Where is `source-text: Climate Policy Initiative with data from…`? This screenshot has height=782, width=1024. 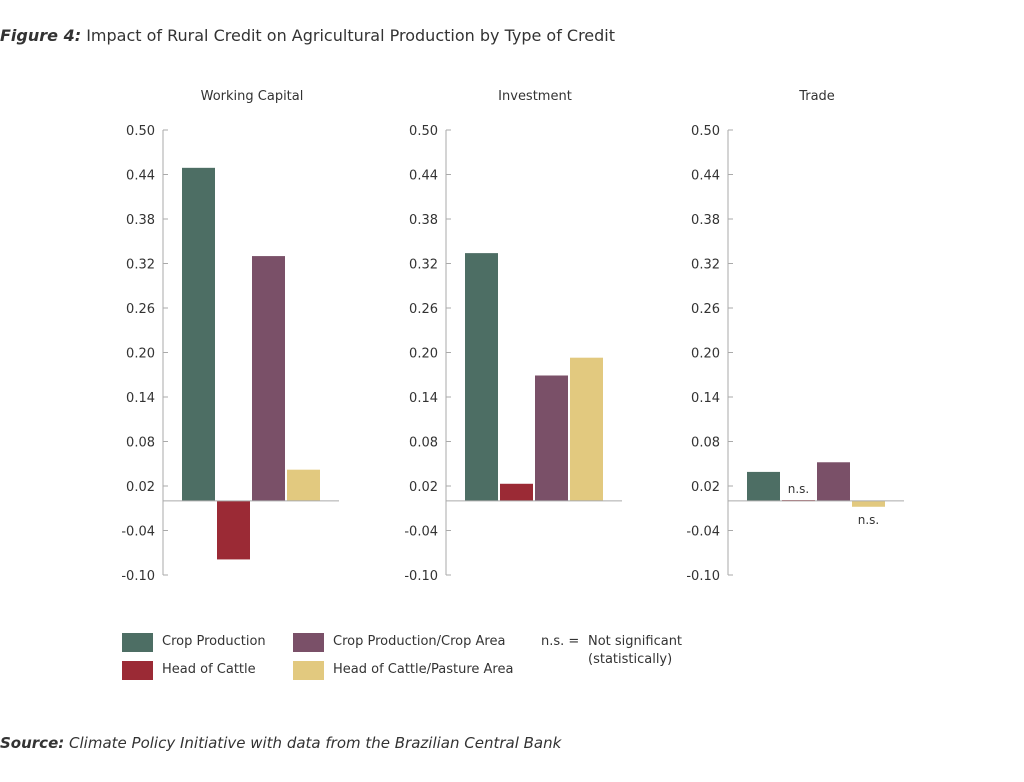 source-text: Climate Policy Initiative with data from… is located at coordinates (315, 743).